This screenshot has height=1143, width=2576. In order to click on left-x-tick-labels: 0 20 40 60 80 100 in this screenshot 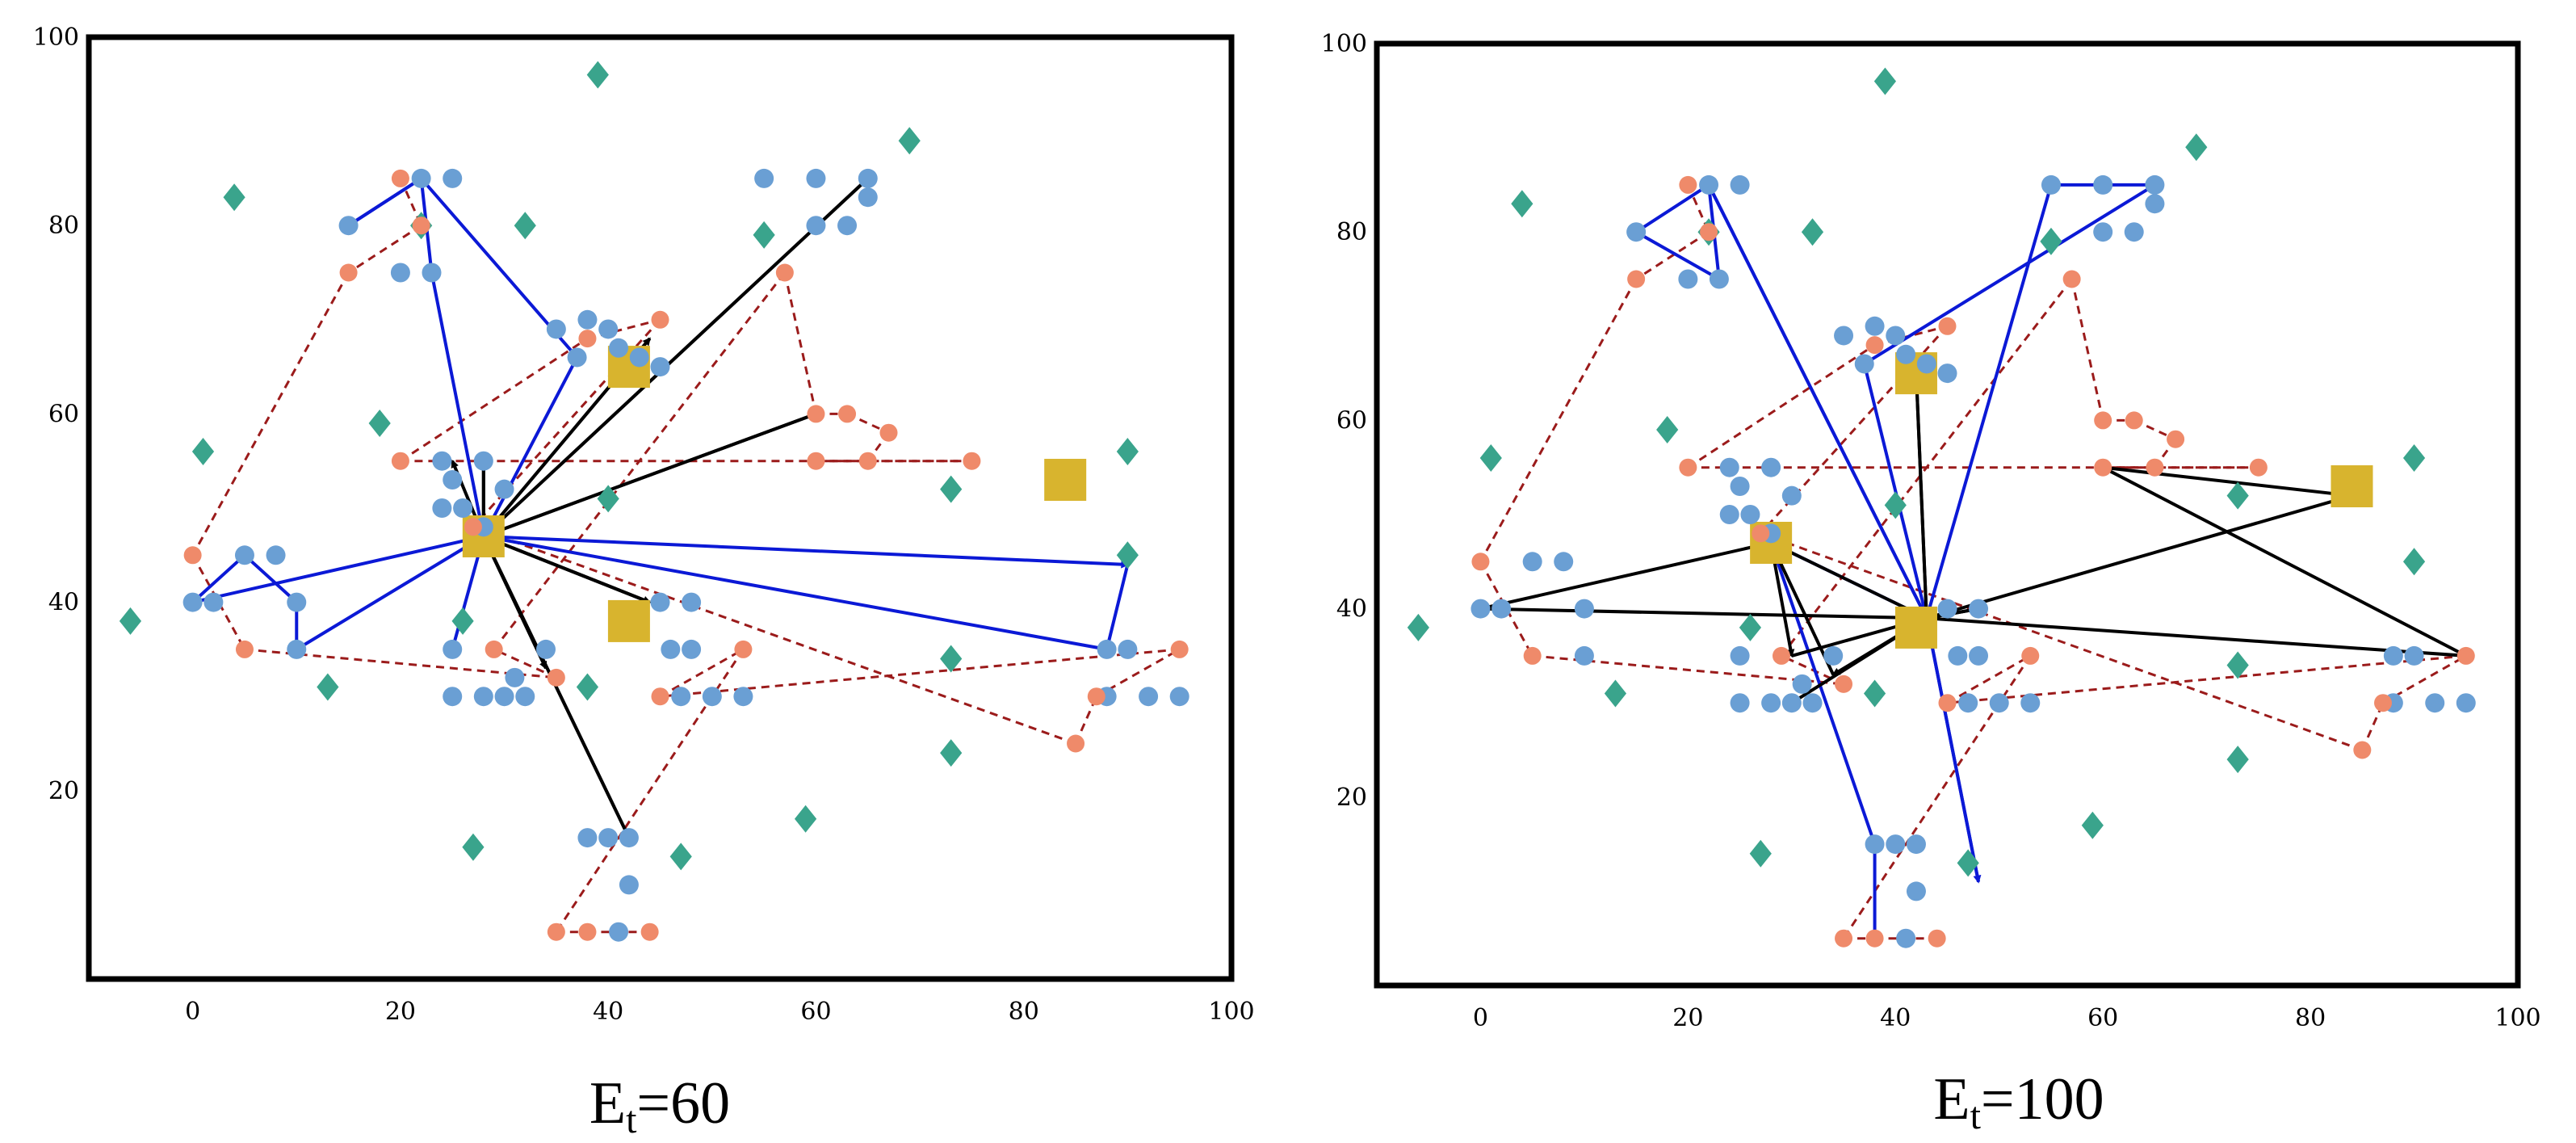, I will do `click(720, 1012)`.